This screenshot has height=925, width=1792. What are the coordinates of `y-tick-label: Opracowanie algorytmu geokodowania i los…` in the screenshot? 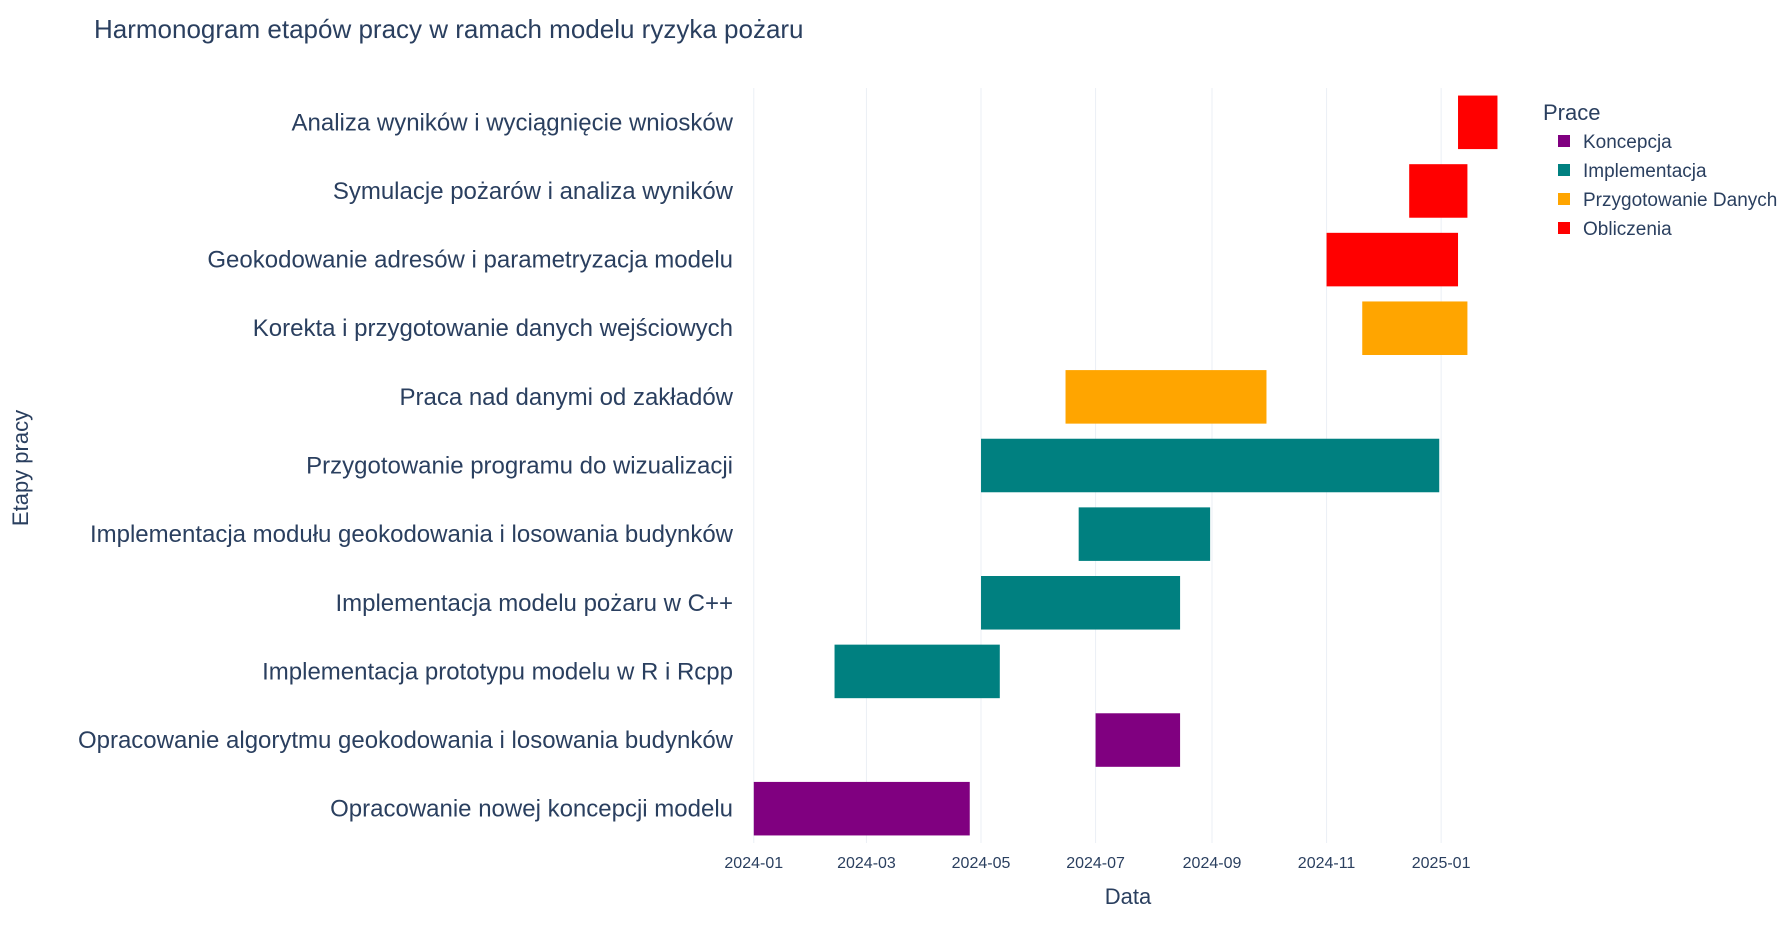 It's located at (406, 740).